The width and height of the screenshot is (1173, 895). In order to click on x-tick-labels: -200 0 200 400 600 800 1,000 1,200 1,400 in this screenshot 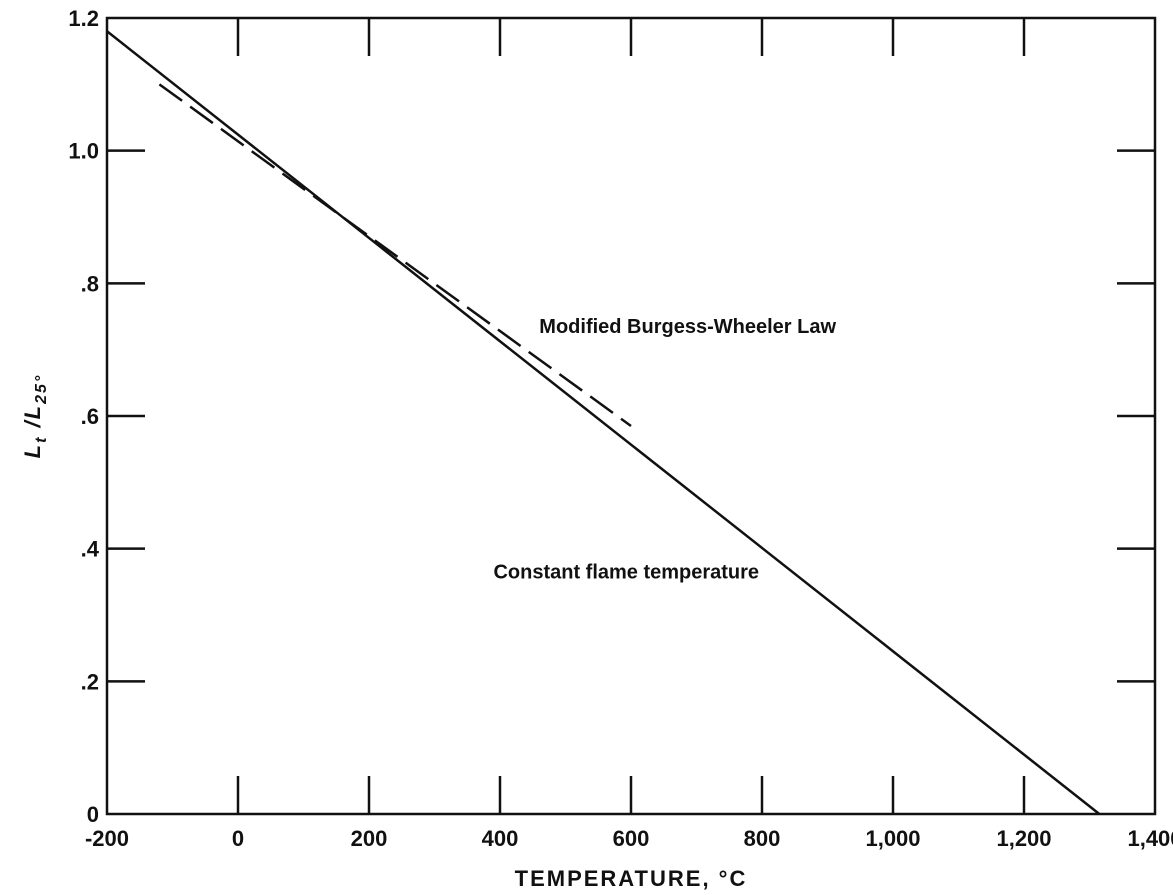, I will do `click(629, 838)`.